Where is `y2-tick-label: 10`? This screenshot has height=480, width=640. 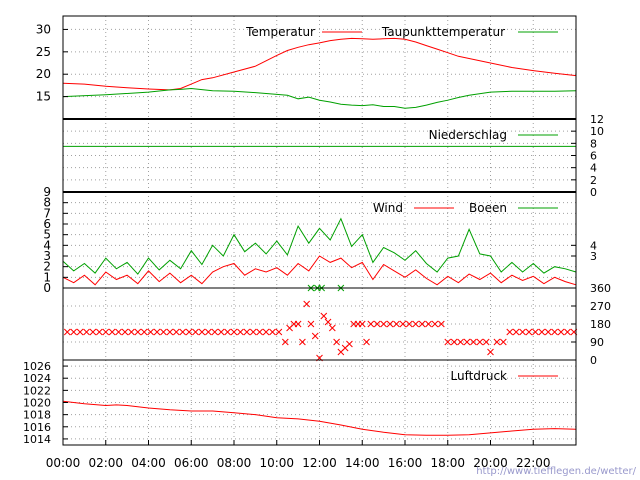
y2-tick-label: 10 is located at coordinates (597, 131).